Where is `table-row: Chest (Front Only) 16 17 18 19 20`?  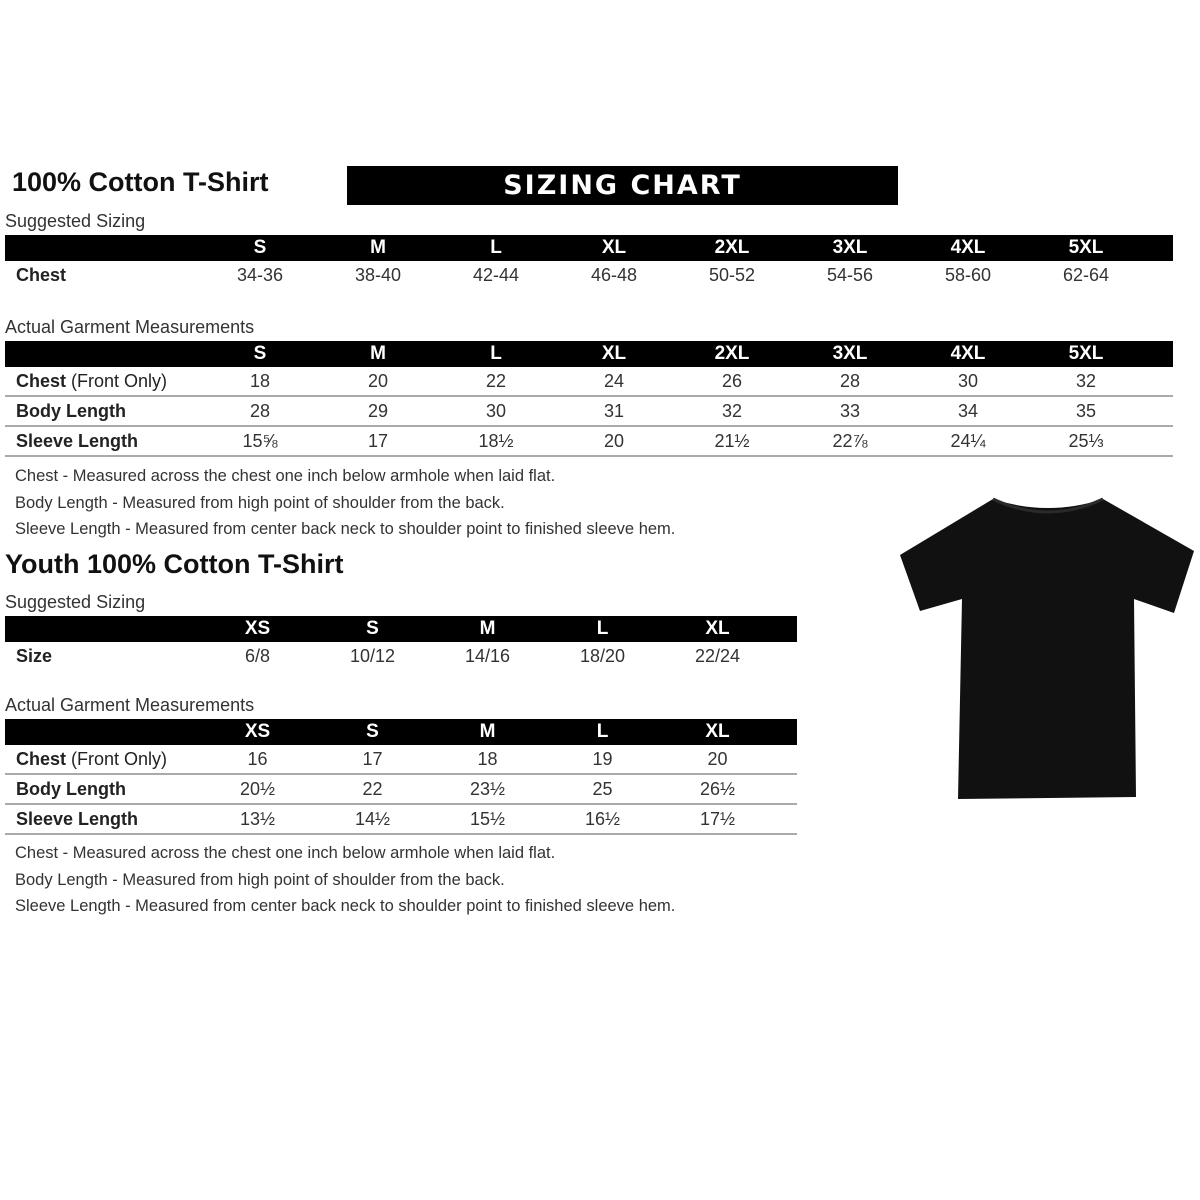
table-row: Chest (Front Only) 16 17 18 19 20 is located at coordinates (401, 760).